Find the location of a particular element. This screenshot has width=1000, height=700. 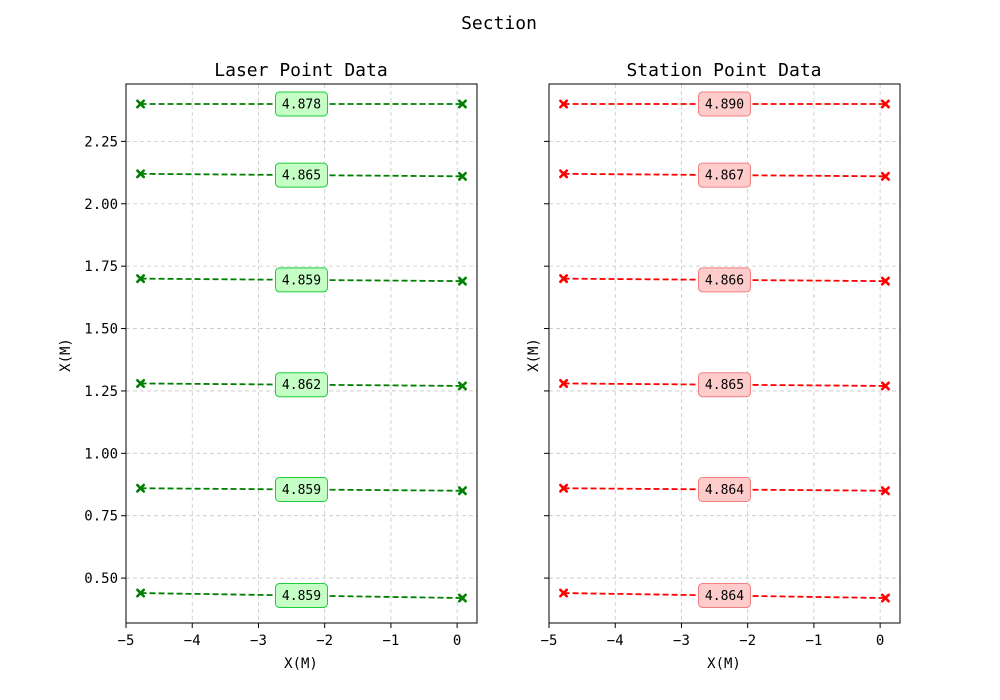

y-tick-label: 1.50 is located at coordinates (101, 330).